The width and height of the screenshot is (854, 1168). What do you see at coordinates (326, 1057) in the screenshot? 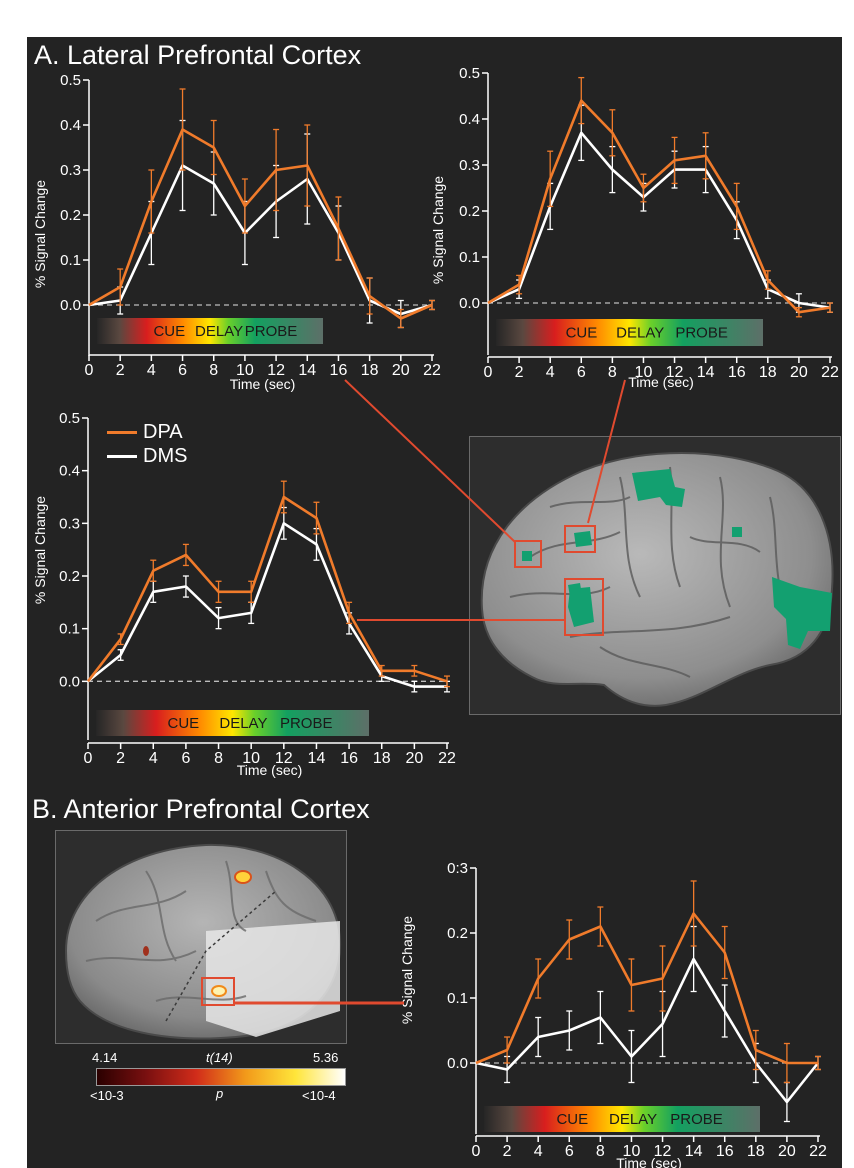
I see `colorbar-t-max: 5.36` at bounding box center [326, 1057].